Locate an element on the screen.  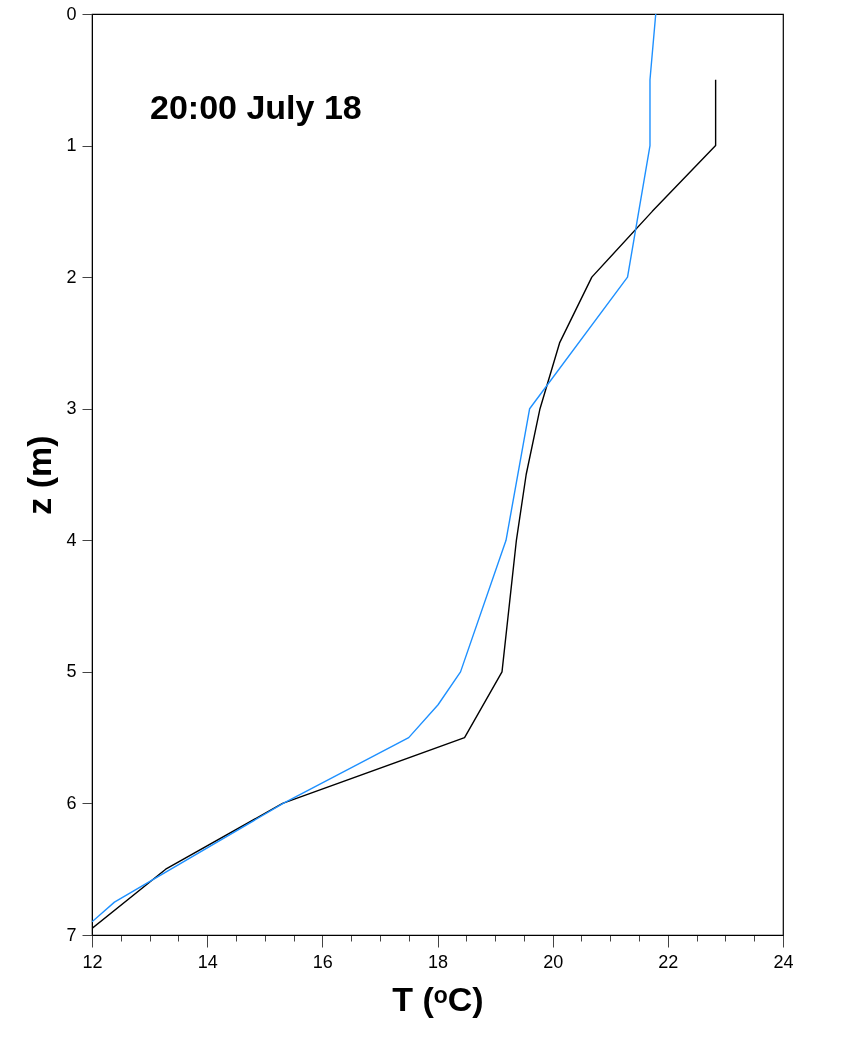
y-tick-label: 1 is located at coordinates (71, 145).